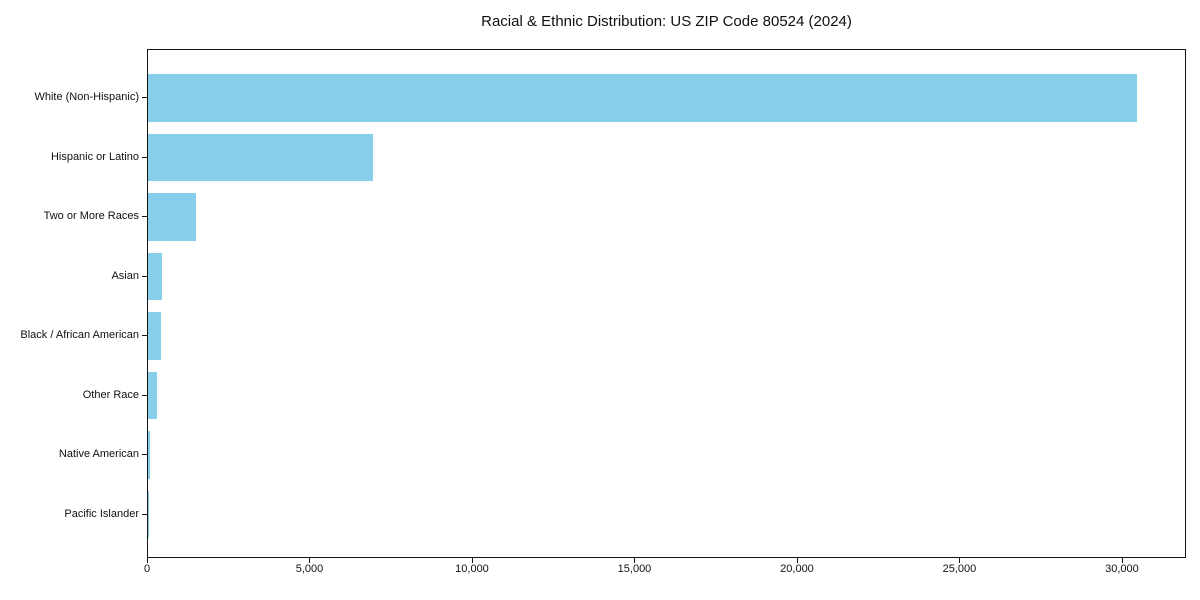 This screenshot has width=1200, height=600. I want to click on x-tick-label: 5,000, so click(309, 569).